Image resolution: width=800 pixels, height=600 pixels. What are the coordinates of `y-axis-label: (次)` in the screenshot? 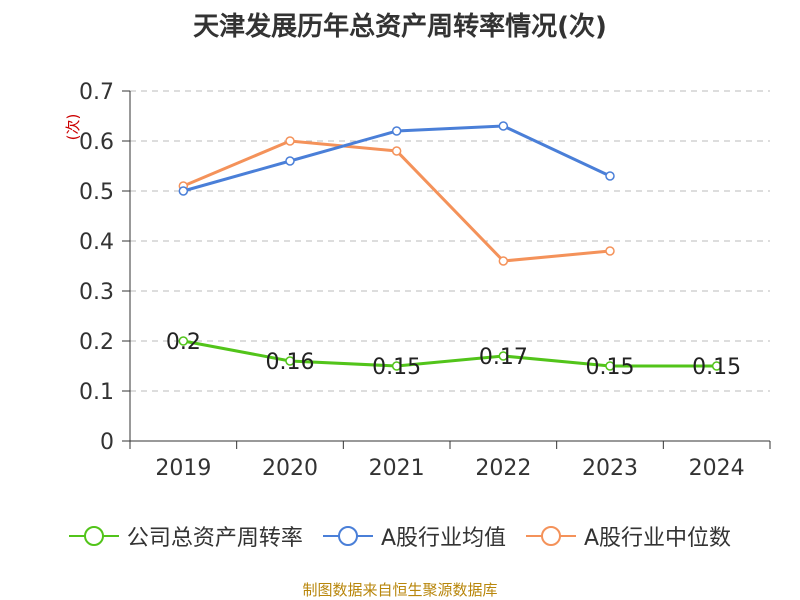 It's located at (73, 127).